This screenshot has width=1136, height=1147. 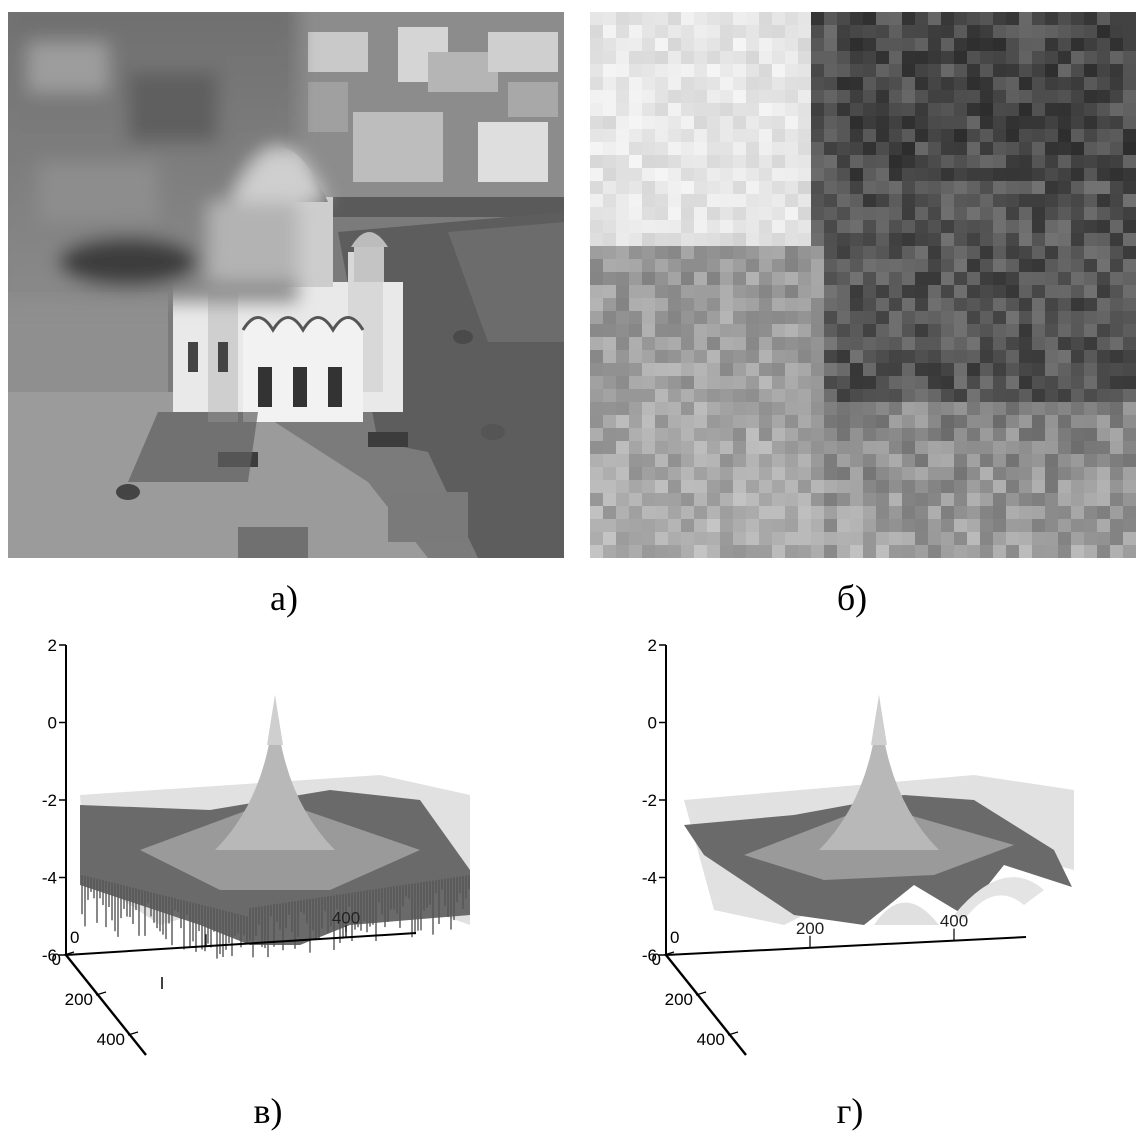 I want to click on surface-peak-tip, so click(x=275, y=720).